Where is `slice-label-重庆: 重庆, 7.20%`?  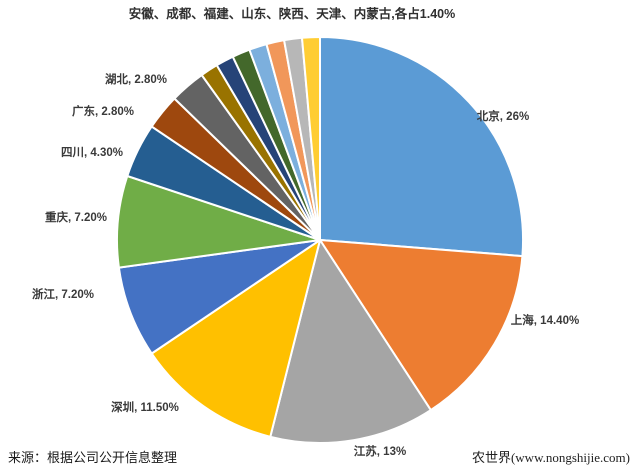
slice-label-重庆: 重庆, 7.20% is located at coordinates (76, 217).